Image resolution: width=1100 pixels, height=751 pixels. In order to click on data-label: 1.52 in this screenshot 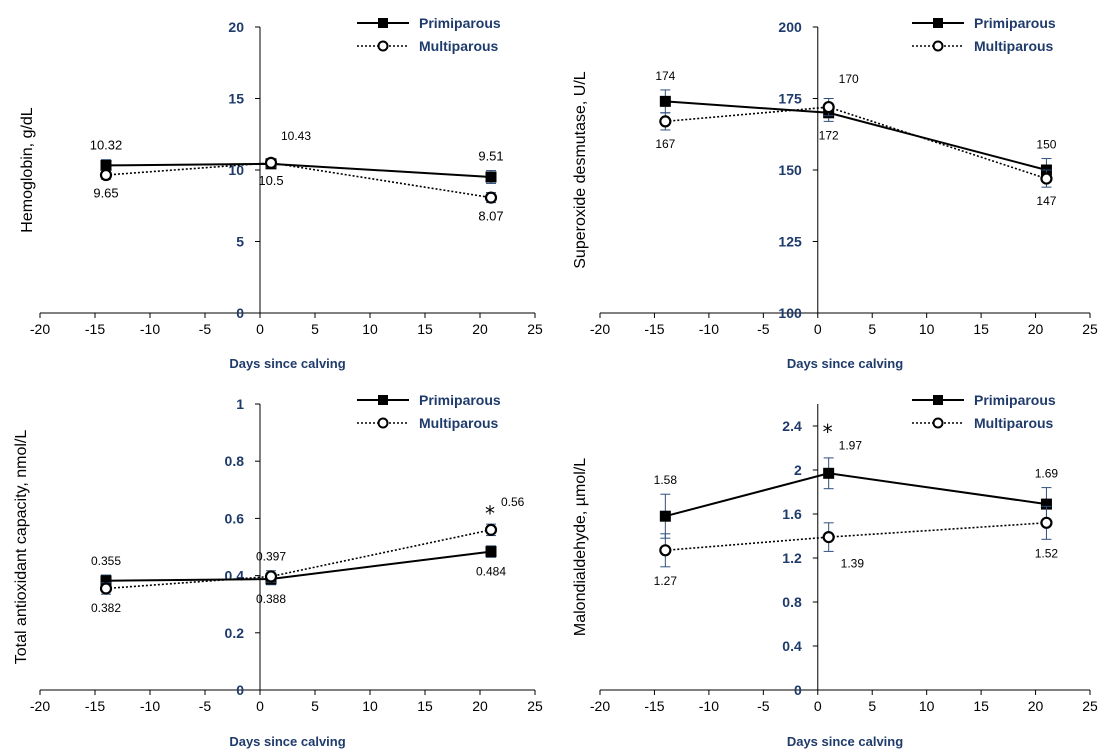, I will do `click(1047, 553)`.